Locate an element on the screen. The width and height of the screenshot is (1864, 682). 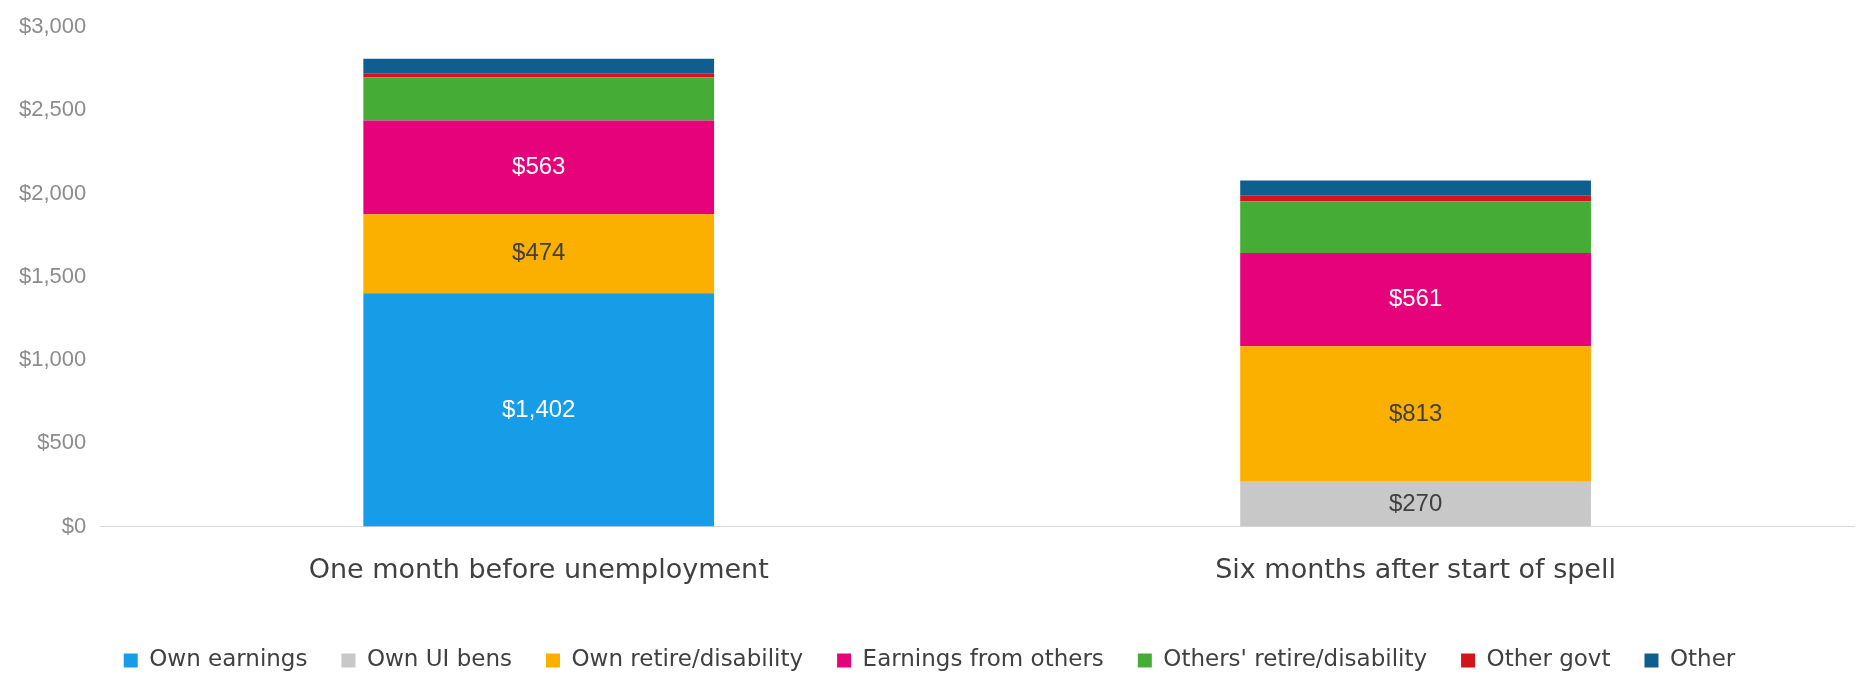
y-tick-label: $2,000 is located at coordinates (52, 192).